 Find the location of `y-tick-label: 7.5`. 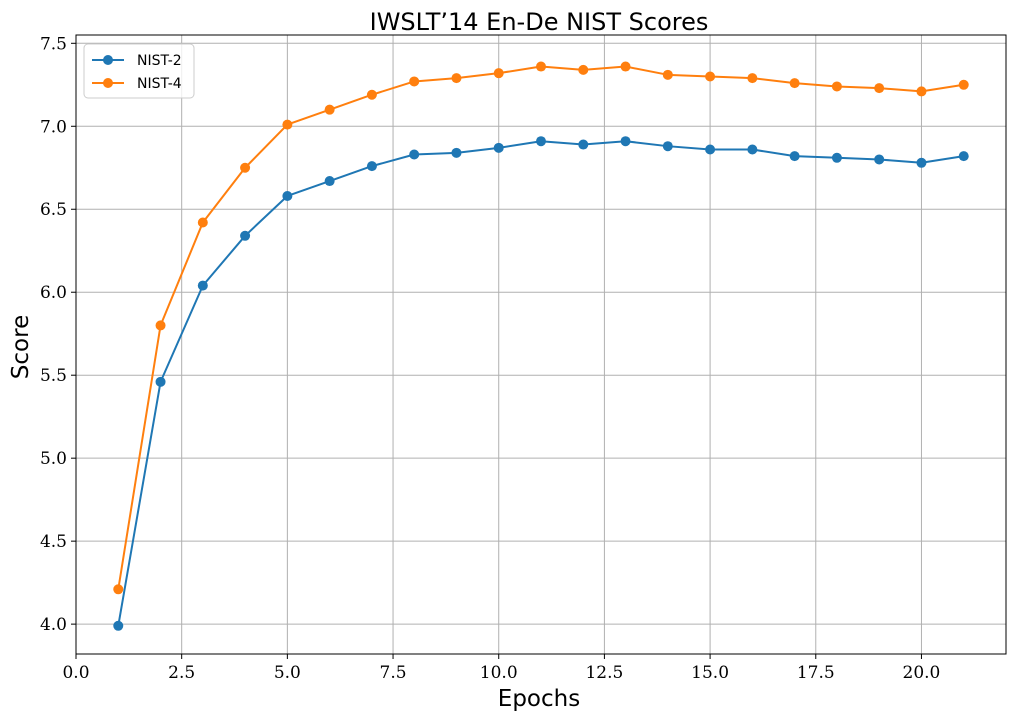

y-tick-label: 7.5 is located at coordinates (53, 44).